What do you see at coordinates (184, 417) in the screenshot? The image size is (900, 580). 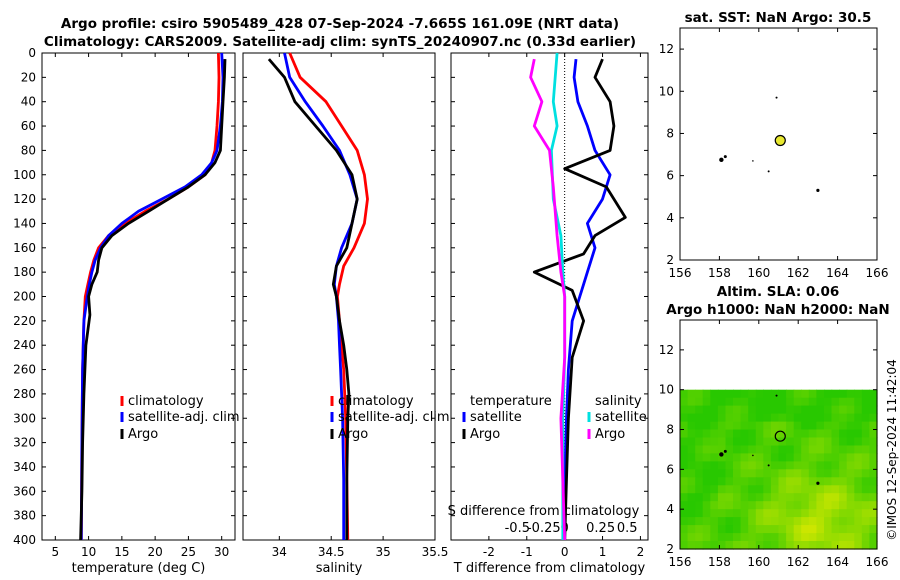 I see `legend-label: satellite-adj. clim` at bounding box center [184, 417].